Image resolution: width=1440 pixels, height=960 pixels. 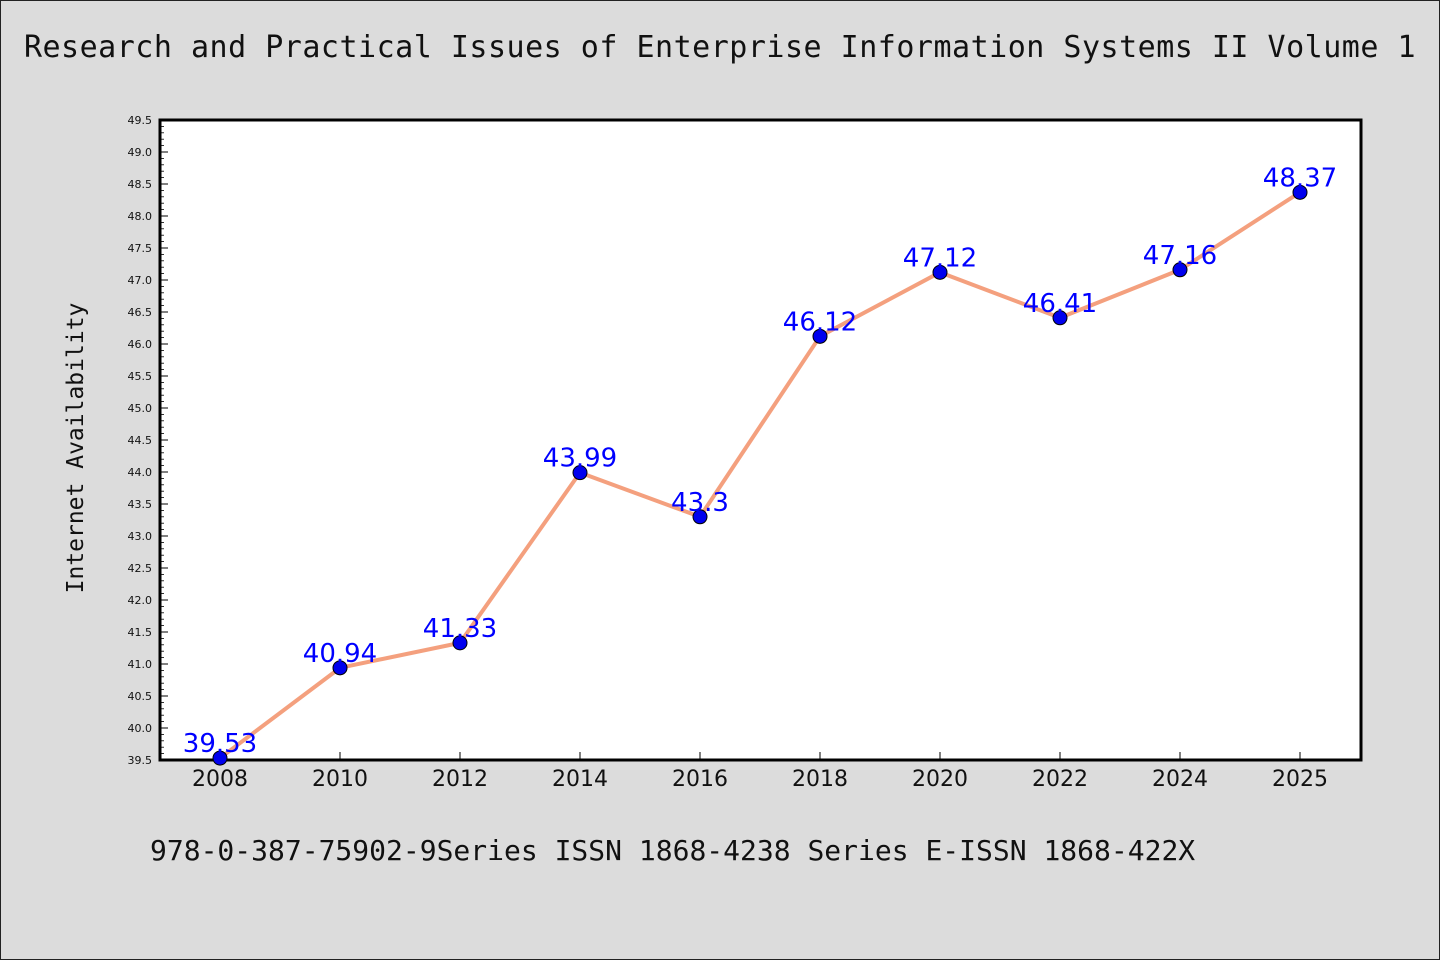 I want to click on x-tick-label: 2018, so click(x=820, y=779).